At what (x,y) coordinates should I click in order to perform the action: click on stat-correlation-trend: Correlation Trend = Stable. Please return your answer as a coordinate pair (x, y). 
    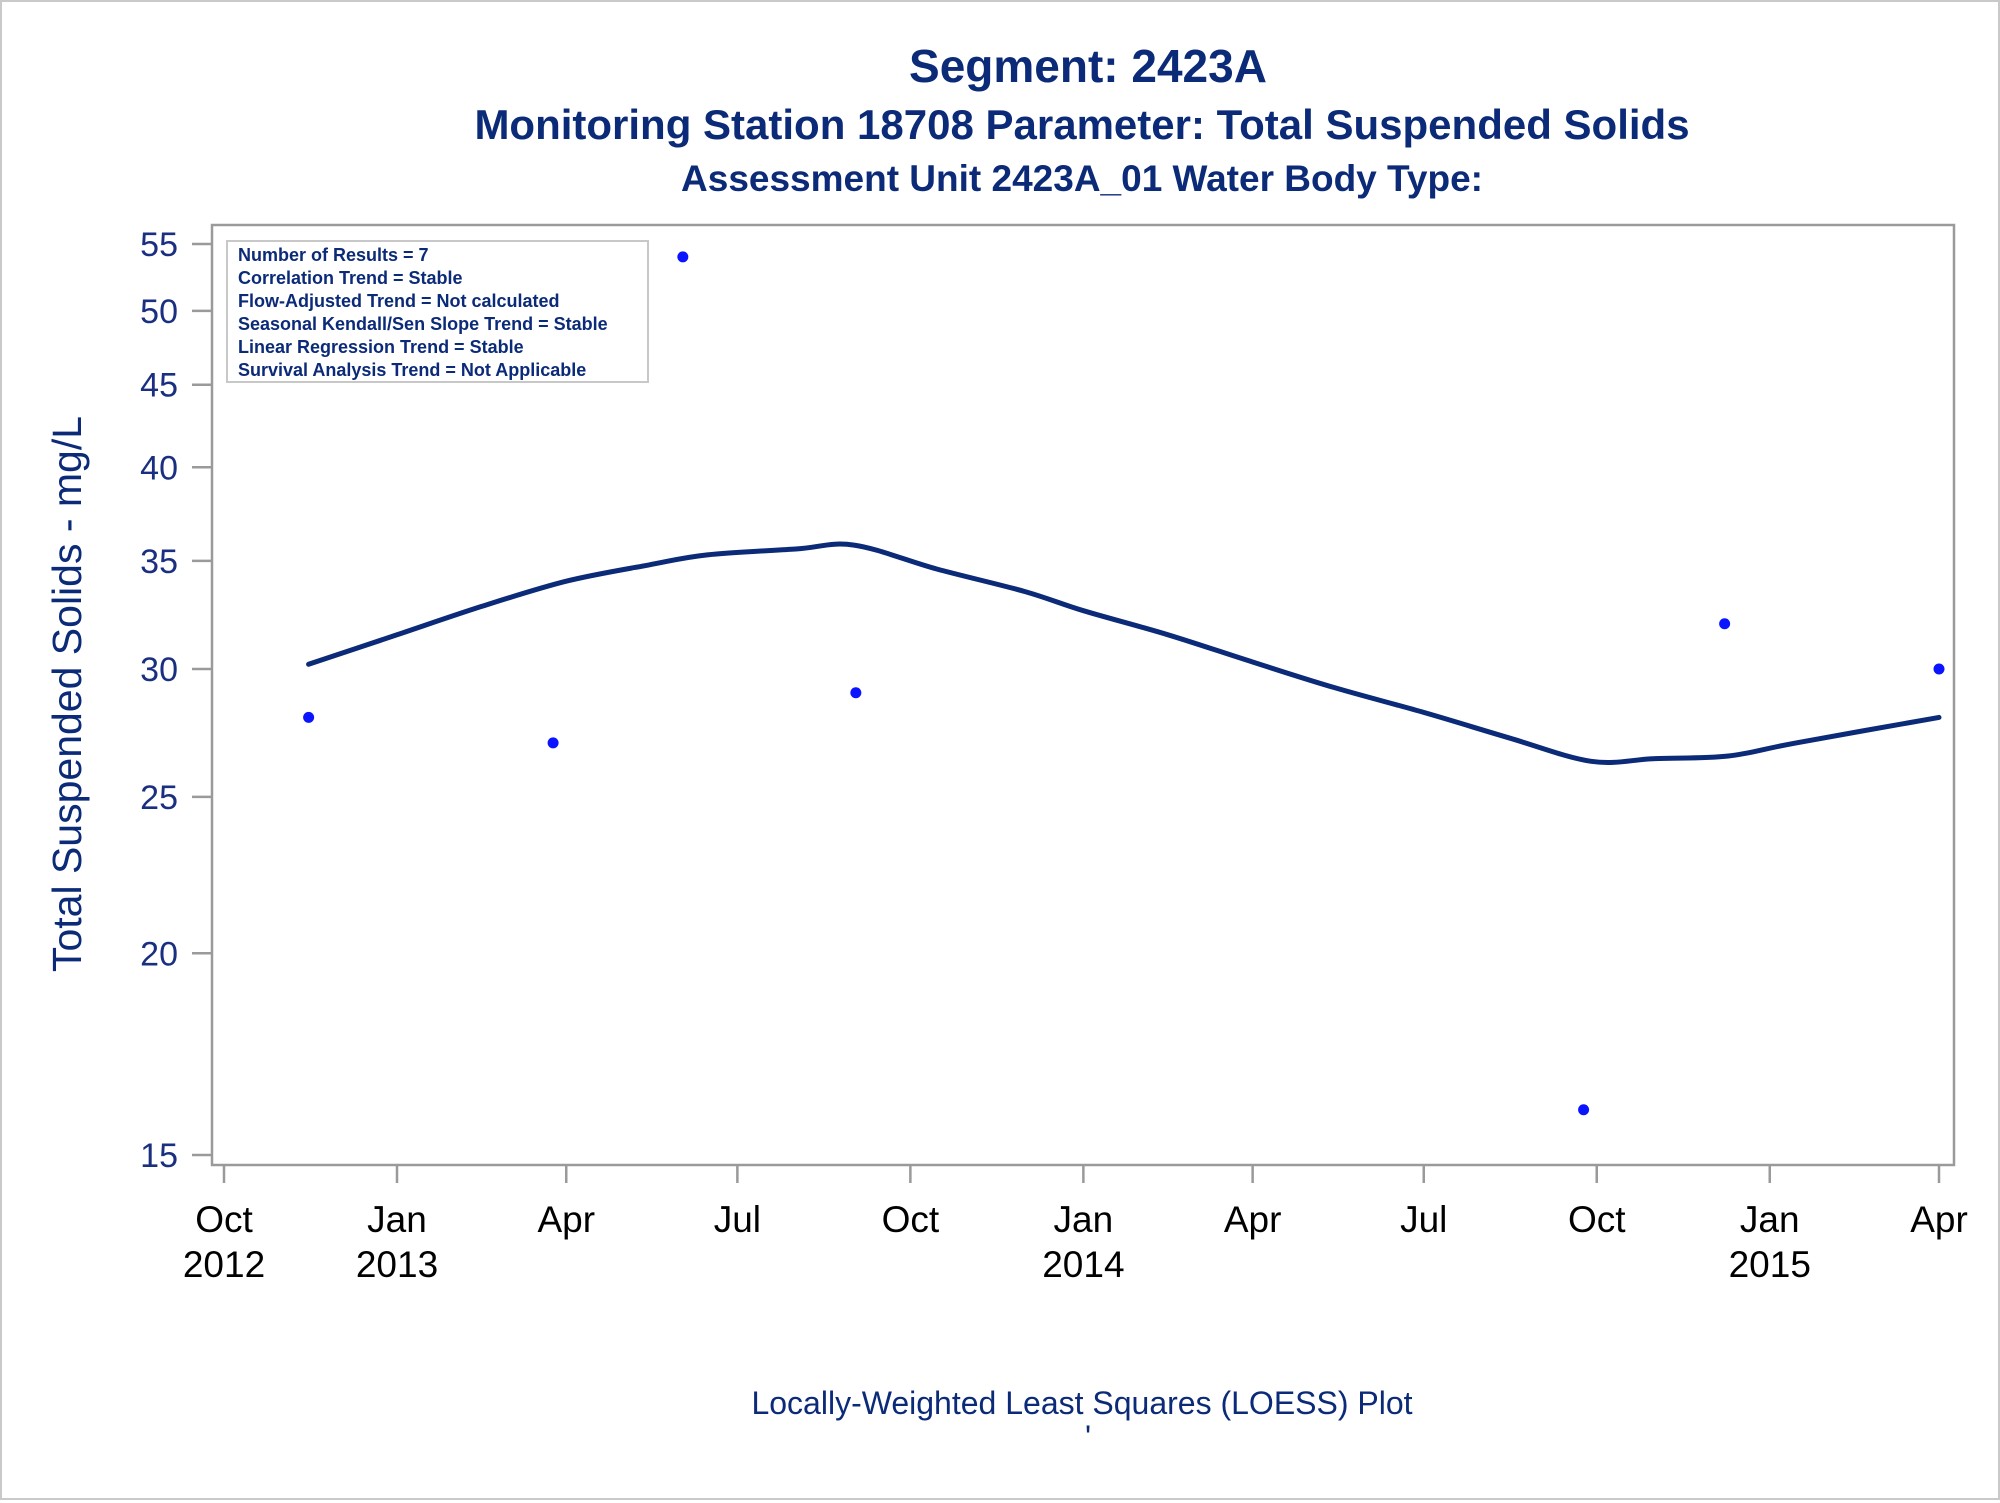
    Looking at the image, I should click on (350, 278).